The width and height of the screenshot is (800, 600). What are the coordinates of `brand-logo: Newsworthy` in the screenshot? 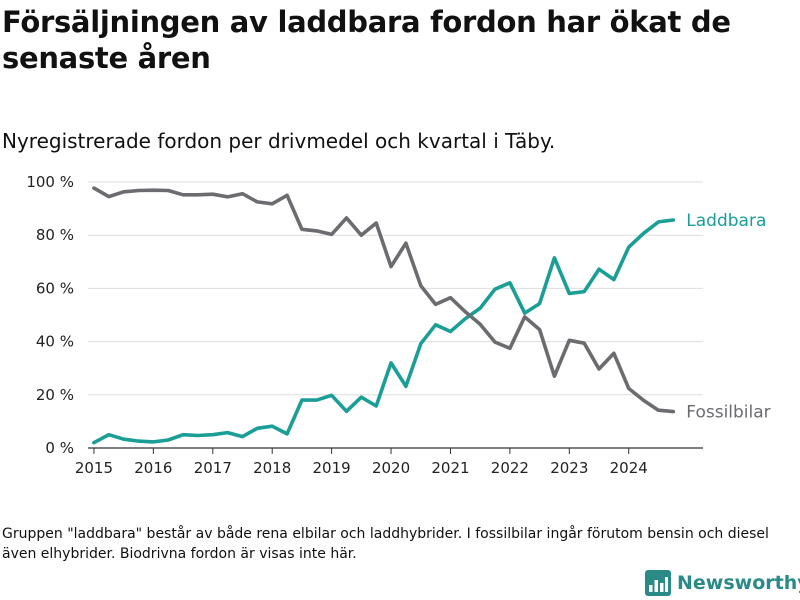 It's located at (722, 583).